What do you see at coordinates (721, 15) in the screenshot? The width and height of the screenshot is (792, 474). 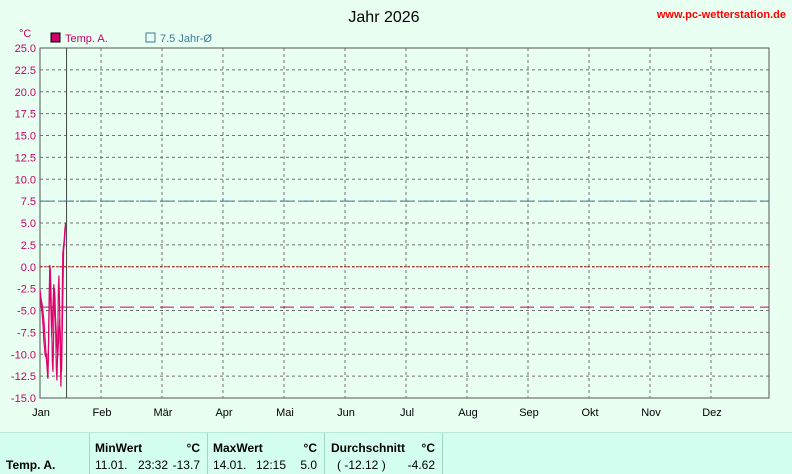 I see `watermark-link: www.pc-wetterstation.de` at bounding box center [721, 15].